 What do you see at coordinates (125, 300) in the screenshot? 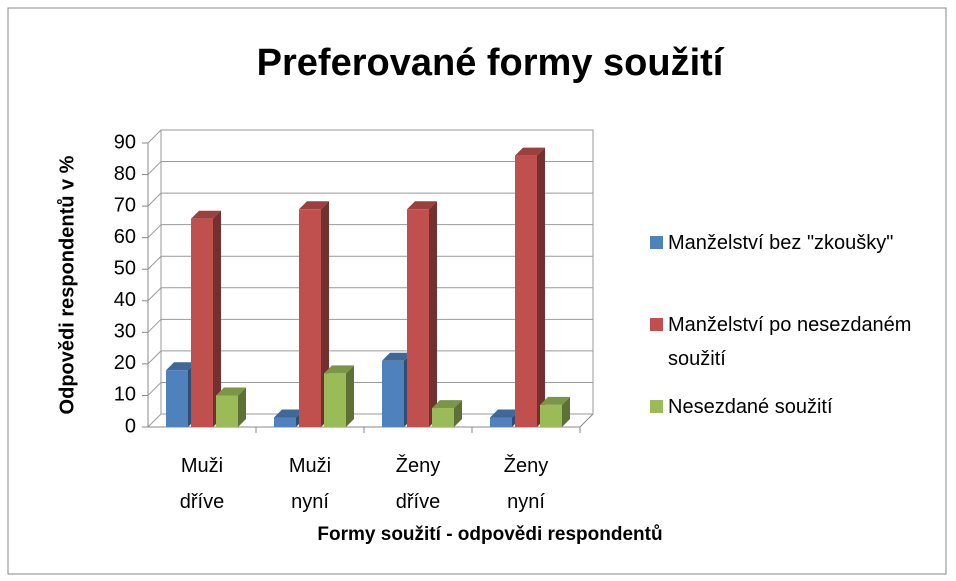
I see `y-tick-label: 40` at bounding box center [125, 300].